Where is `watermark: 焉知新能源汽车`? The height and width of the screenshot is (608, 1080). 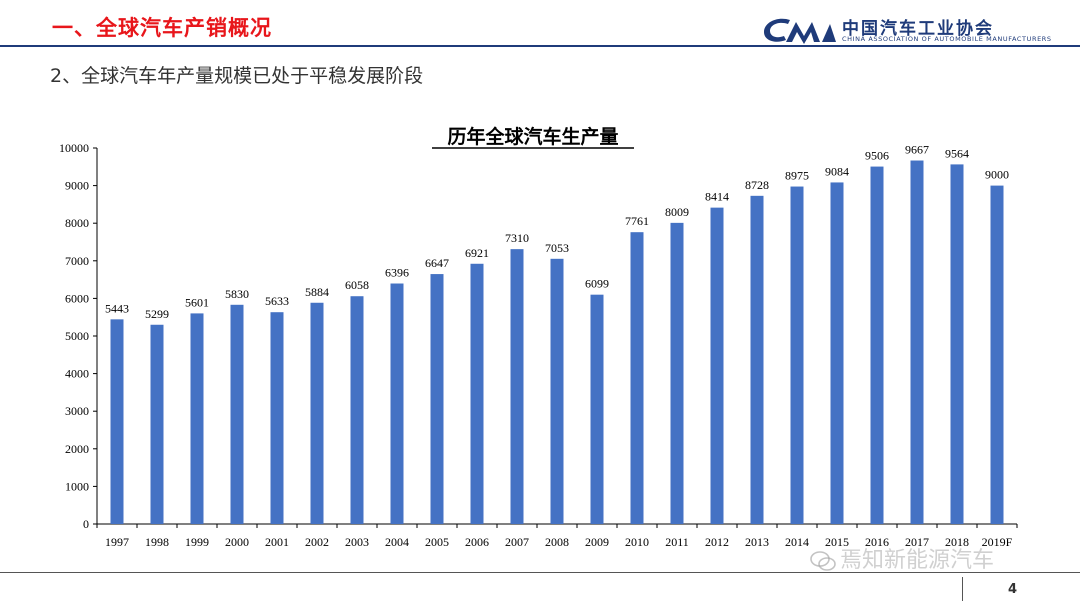 watermark: 焉知新能源汽车 is located at coordinates (902, 558).